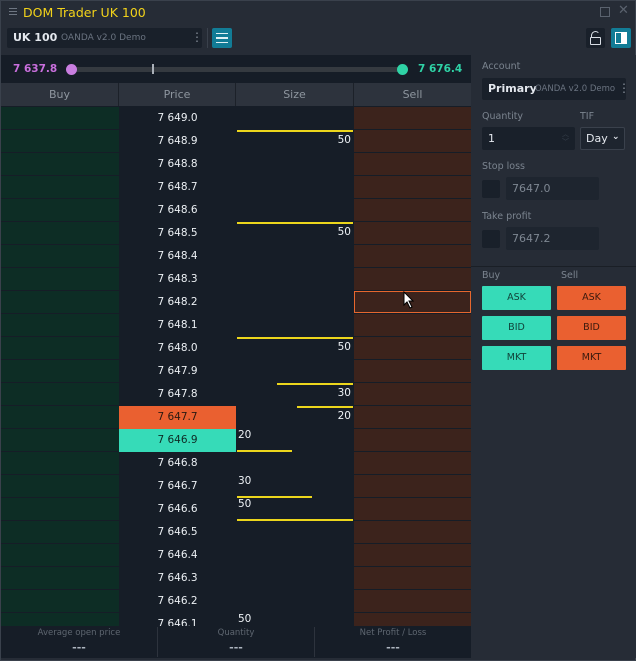 The width and height of the screenshot is (636, 661). What do you see at coordinates (318, 13) in the screenshot?
I see `title-bar: DOM Trader UK 100 ✕` at bounding box center [318, 13].